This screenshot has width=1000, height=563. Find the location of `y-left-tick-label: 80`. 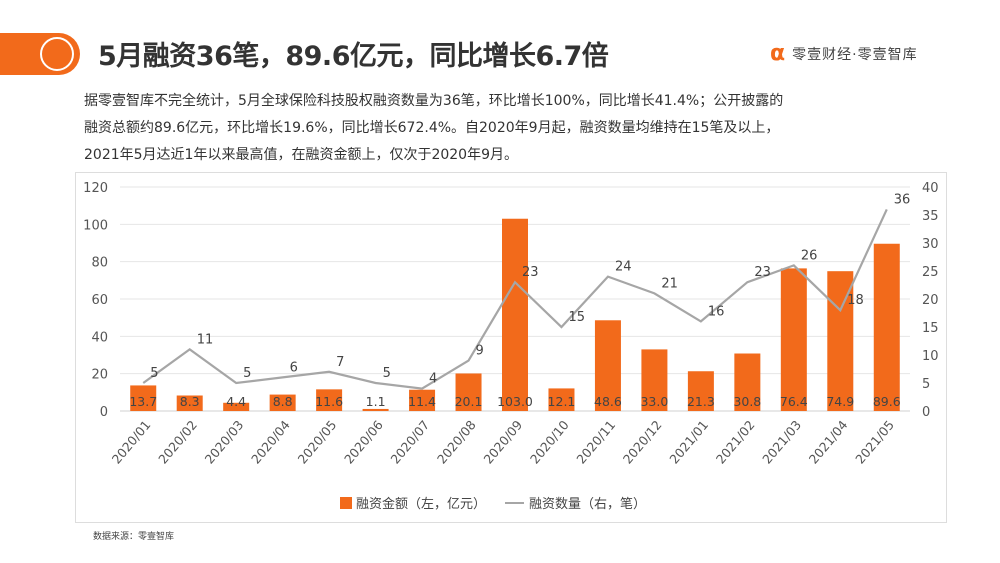

y-left-tick-label: 80 is located at coordinates (99, 263).